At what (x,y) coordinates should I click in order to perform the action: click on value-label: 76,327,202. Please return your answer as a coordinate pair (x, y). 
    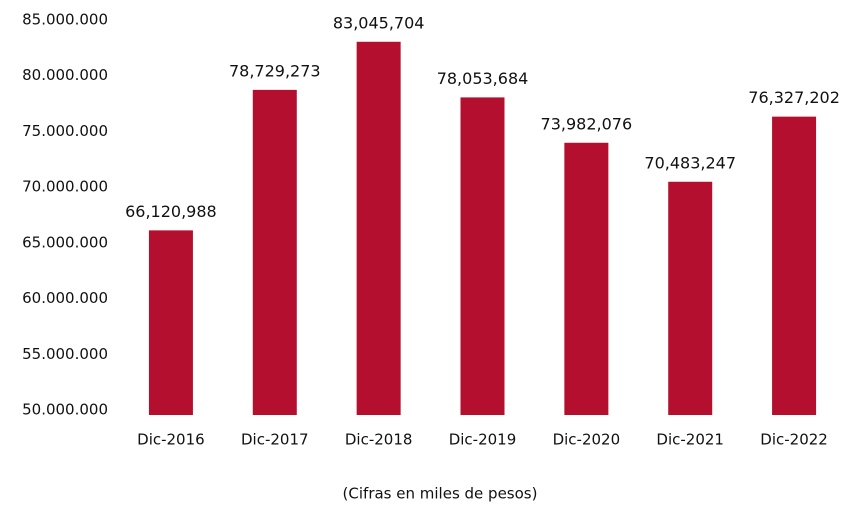
    Looking at the image, I should click on (794, 97).